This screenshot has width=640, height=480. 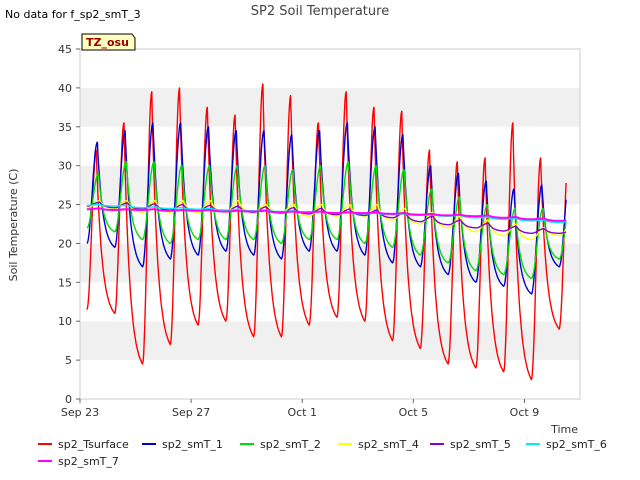 I want to click on x-tick-label: Sep 27, so click(x=191, y=412).